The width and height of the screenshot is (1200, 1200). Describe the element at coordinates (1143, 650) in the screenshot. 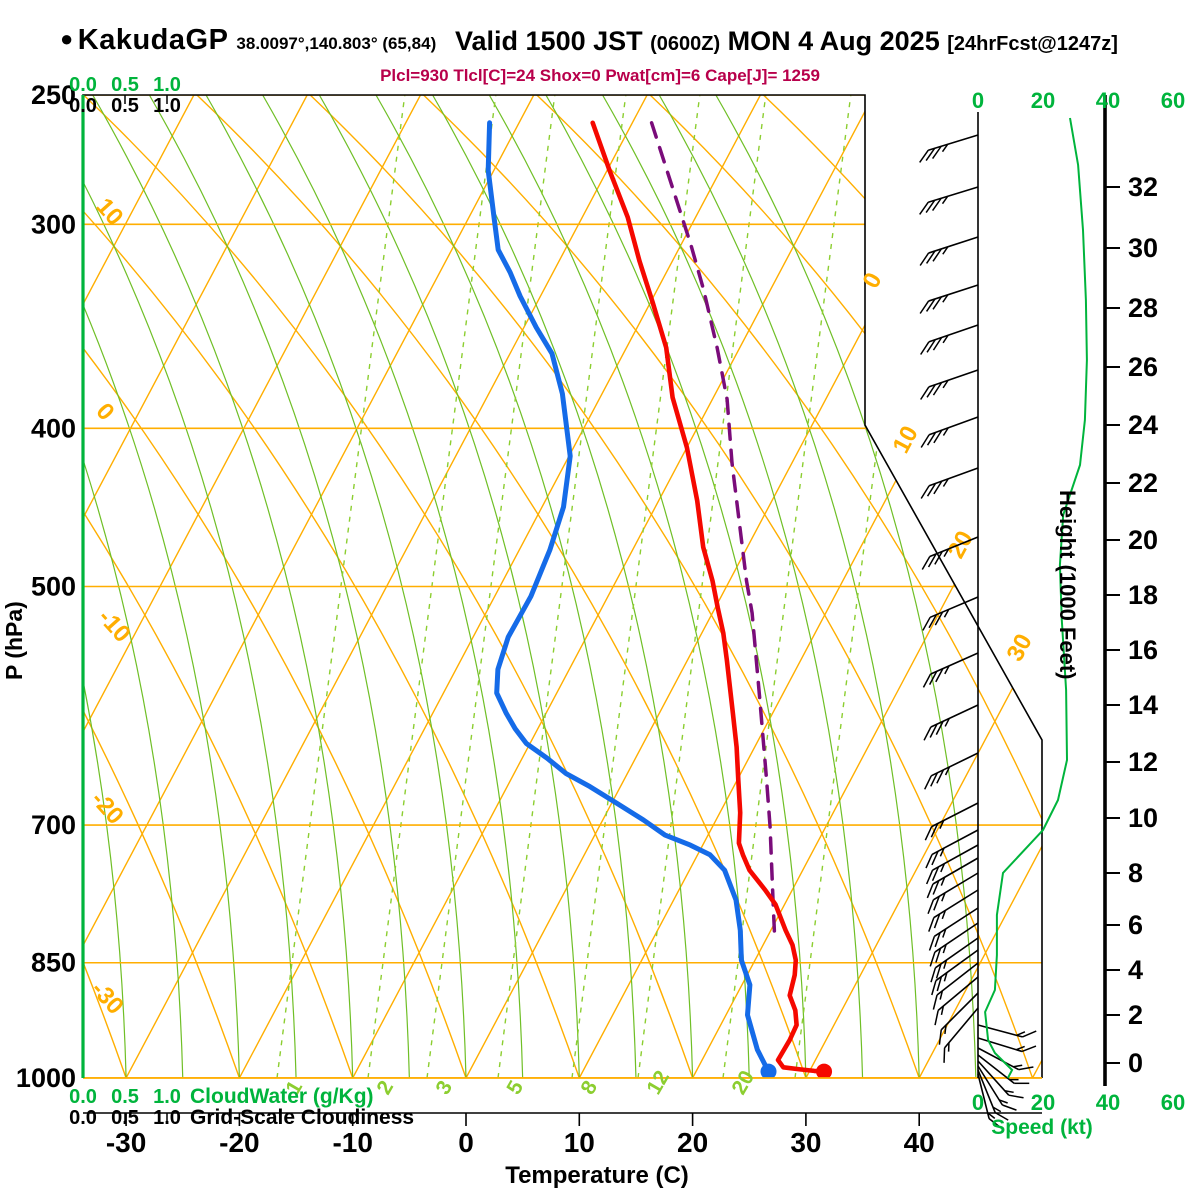

I see `svg-text: 16` at that location.